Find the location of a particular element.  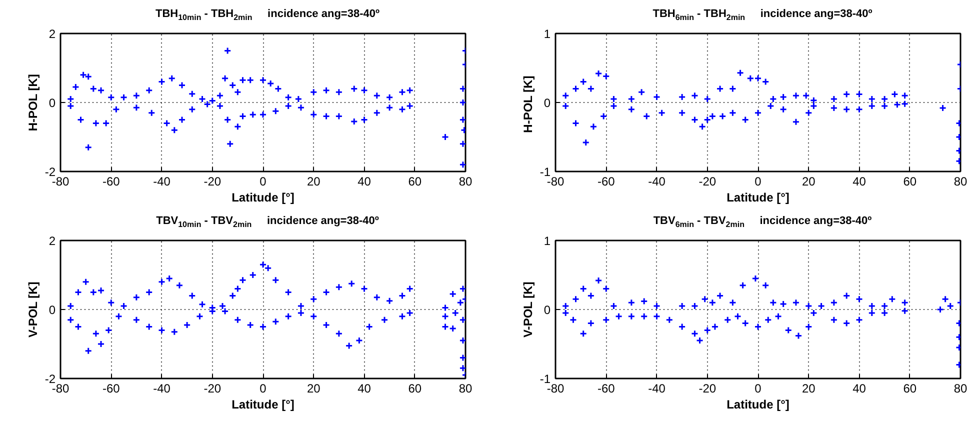

chart-title: TBH$_{10min}$ - TBH$_{2min}$ incidence ang=38-40º is located at coordinates (267, 15).